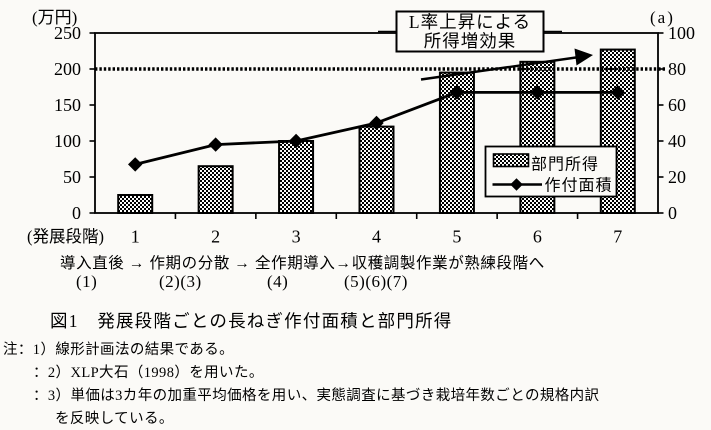 This screenshot has width=711, height=430. What do you see at coordinates (506, 64) in the screenshot?
I see `income-increase-arrow` at bounding box center [506, 64].